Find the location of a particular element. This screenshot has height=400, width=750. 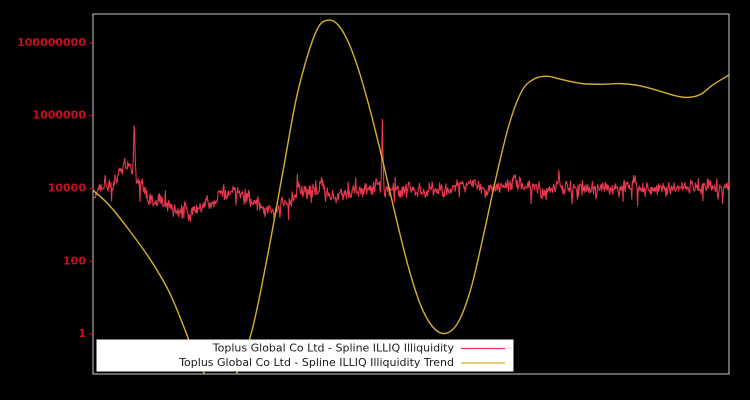

y-axis-tick-label: 100 is located at coordinates (74, 260).